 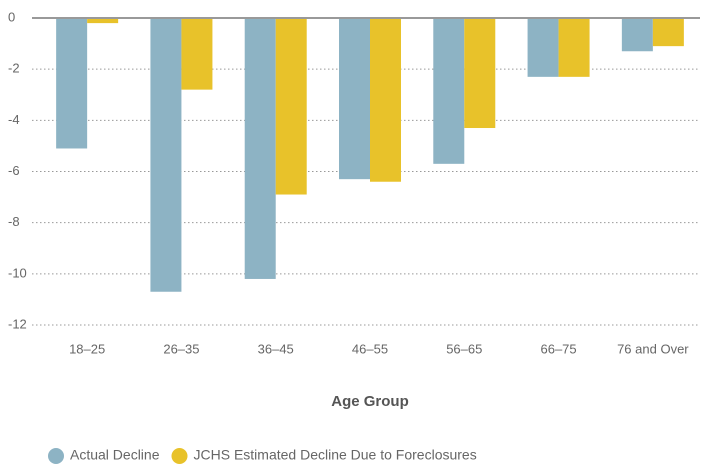 What do you see at coordinates (370, 348) in the screenshot?
I see `x-tick-label: 46–55` at bounding box center [370, 348].